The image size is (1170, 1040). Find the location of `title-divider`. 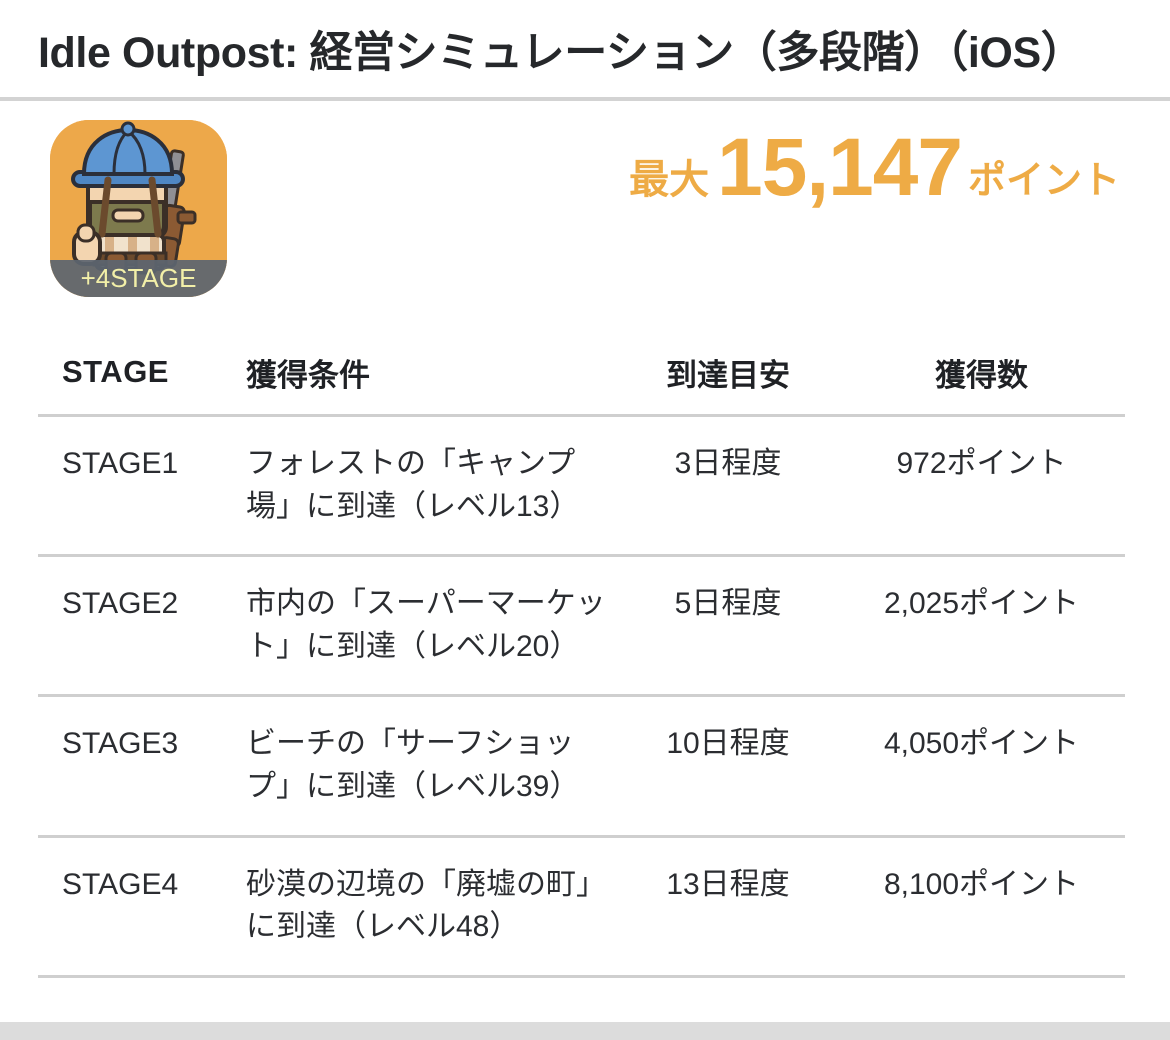

title-divider is located at coordinates (585, 99).